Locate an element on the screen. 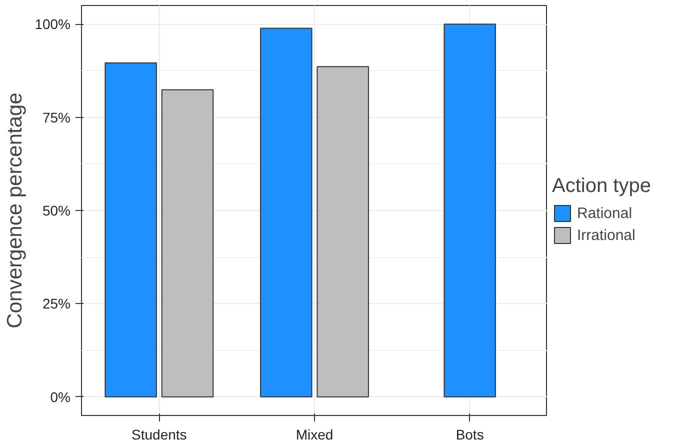 The height and width of the screenshot is (445, 687). x-tick-label: Mixed is located at coordinates (315, 434).